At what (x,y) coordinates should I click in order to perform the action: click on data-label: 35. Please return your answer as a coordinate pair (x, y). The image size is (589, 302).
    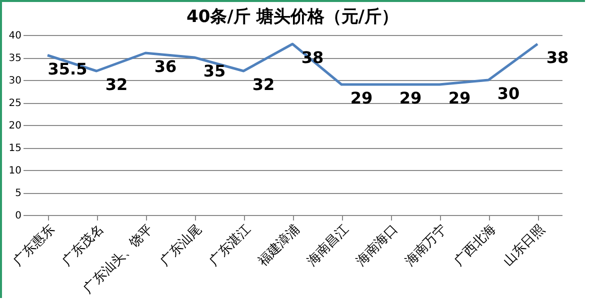
    Looking at the image, I should click on (214, 71).